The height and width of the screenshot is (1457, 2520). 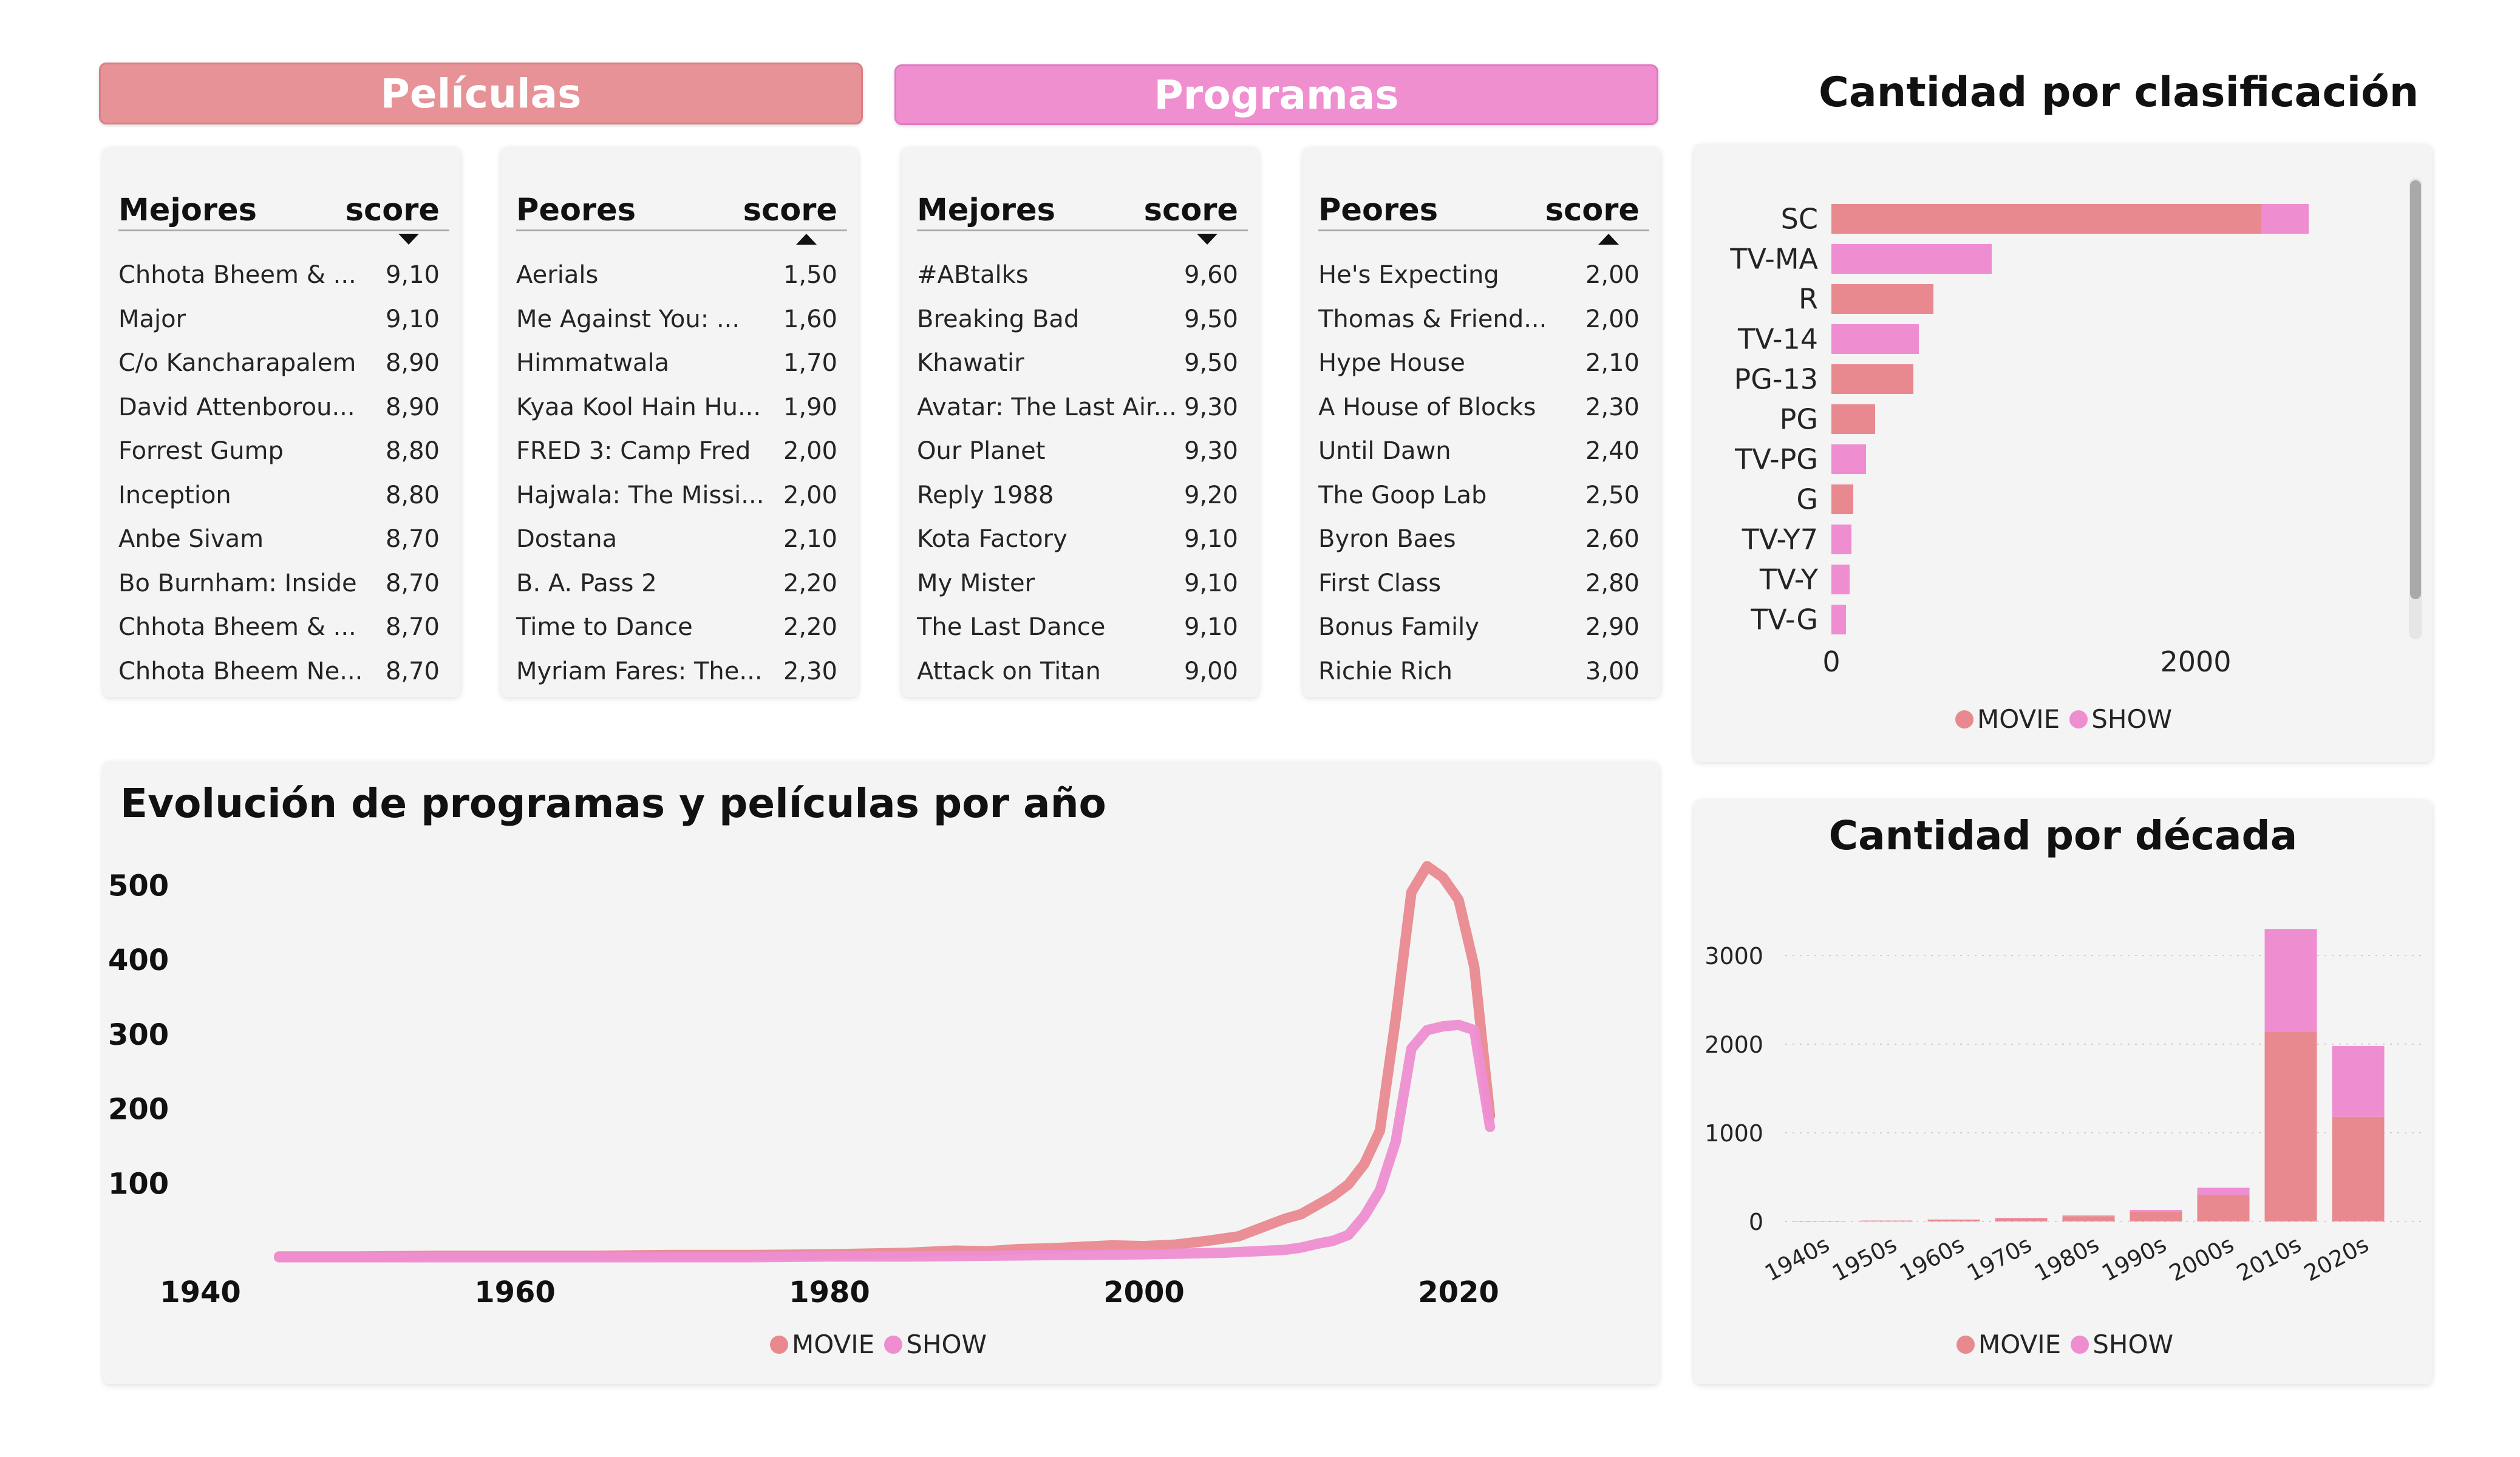 I want to click on row-title: Bonus Family, so click(x=1398, y=627).